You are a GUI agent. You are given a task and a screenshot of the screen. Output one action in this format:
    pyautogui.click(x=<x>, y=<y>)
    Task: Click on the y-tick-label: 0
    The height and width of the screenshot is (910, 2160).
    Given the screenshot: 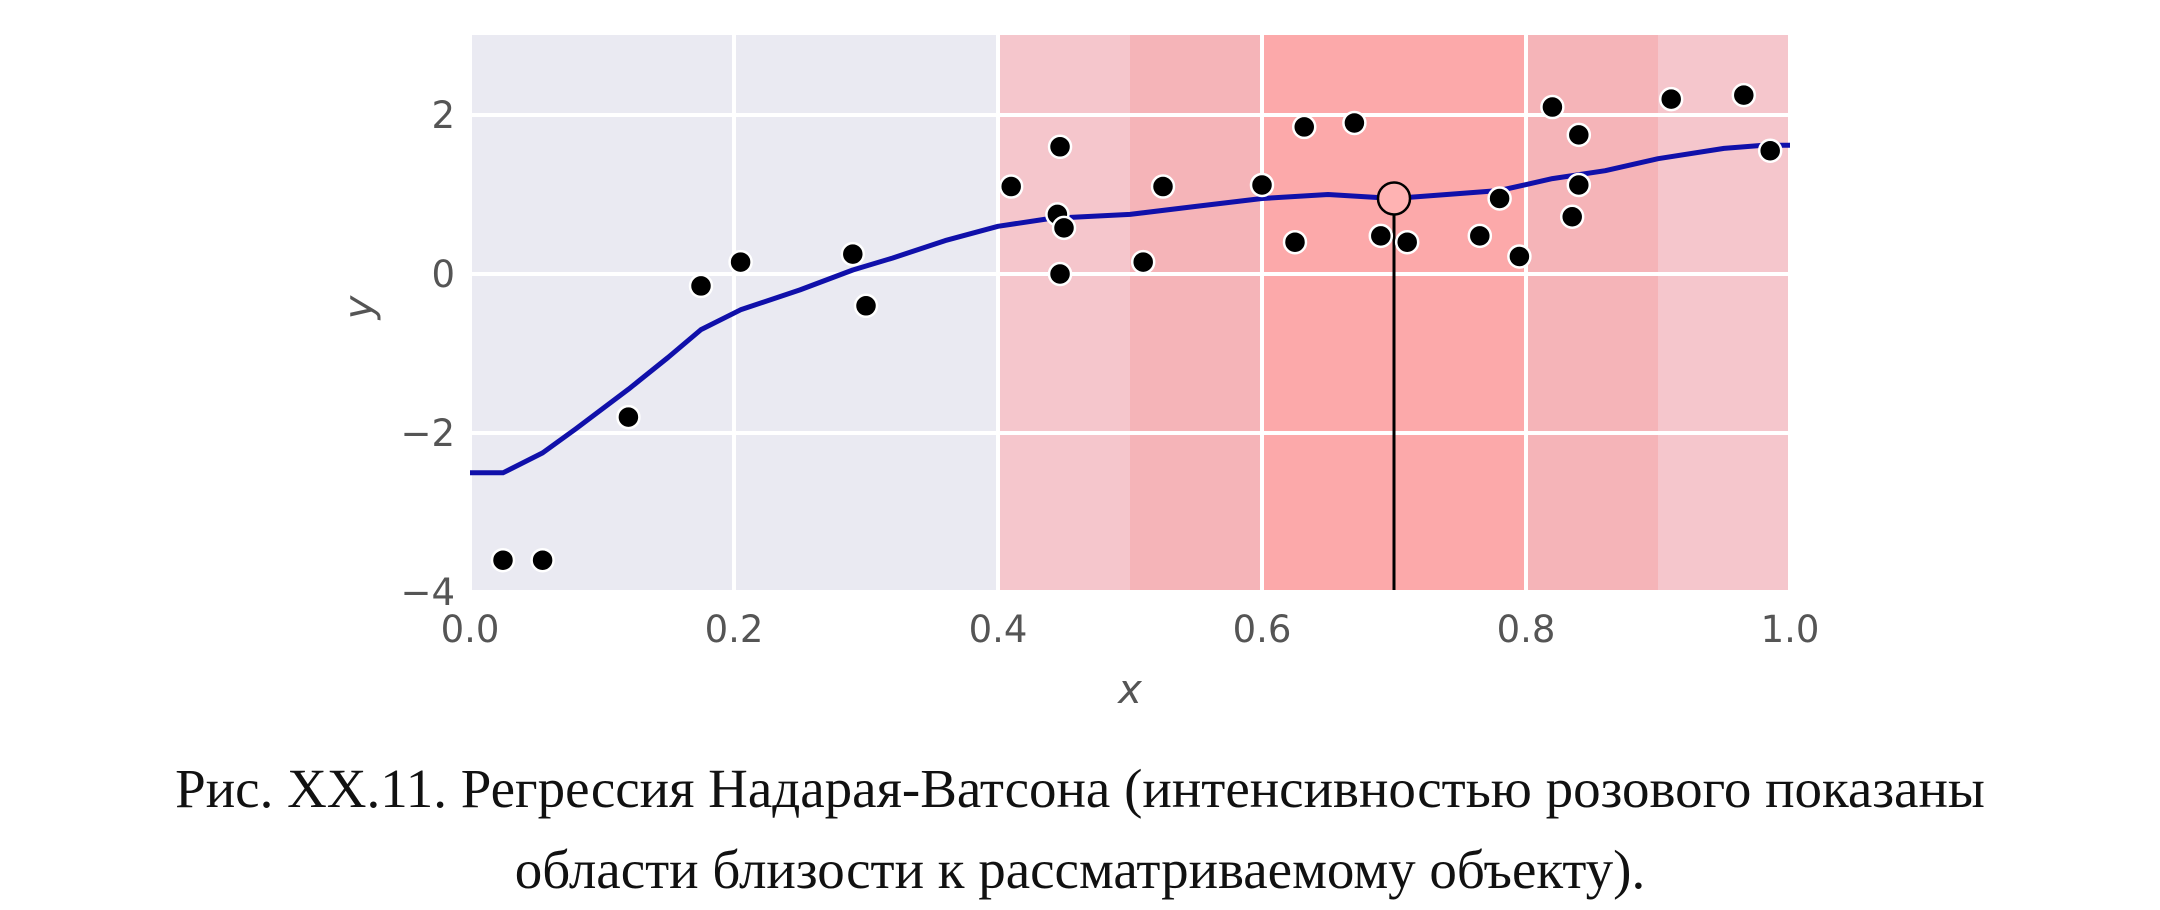 What is the action you would take?
    pyautogui.click(x=443, y=274)
    